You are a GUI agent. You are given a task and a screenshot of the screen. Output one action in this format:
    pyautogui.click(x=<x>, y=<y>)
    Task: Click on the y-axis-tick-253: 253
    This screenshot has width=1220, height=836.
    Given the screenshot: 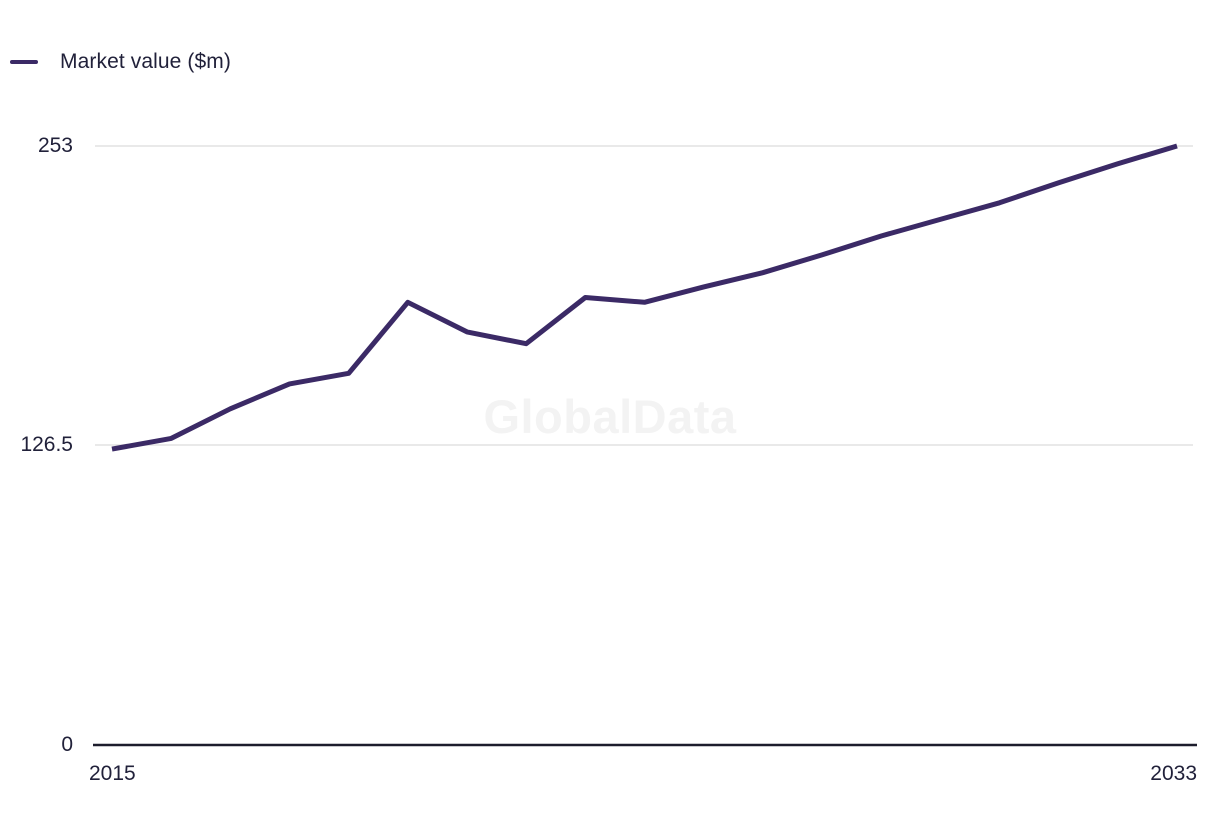 What is the action you would take?
    pyautogui.click(x=55, y=145)
    